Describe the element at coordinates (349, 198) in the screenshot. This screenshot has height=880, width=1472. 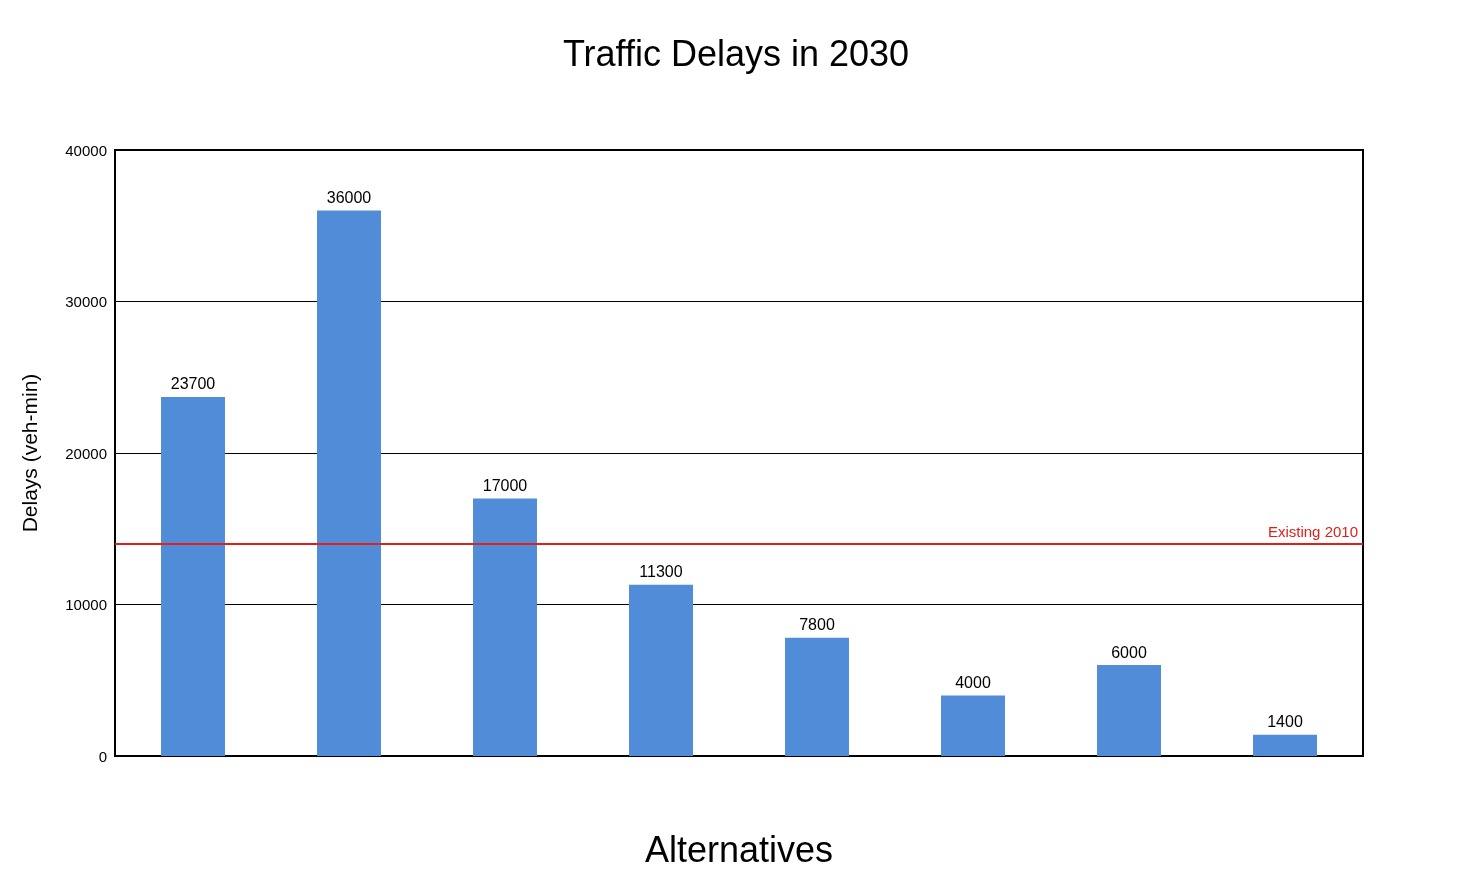
I see `data-label: 36000` at that location.